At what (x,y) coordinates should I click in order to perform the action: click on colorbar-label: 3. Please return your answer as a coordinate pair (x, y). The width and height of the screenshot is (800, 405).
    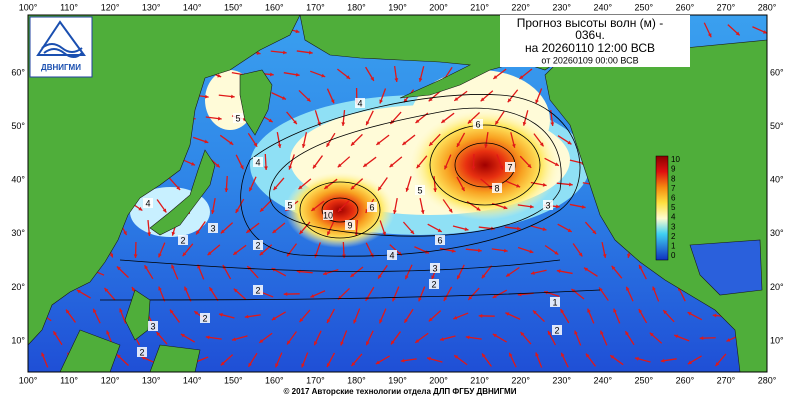
    Looking at the image, I should click on (673, 226).